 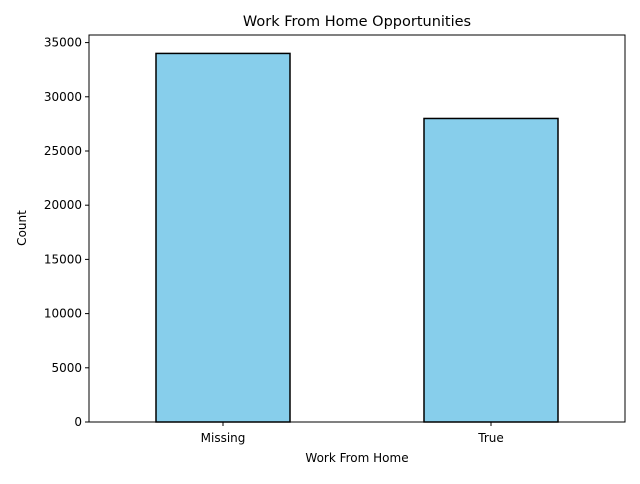 I want to click on y-tick-label: 0, so click(x=78, y=422).